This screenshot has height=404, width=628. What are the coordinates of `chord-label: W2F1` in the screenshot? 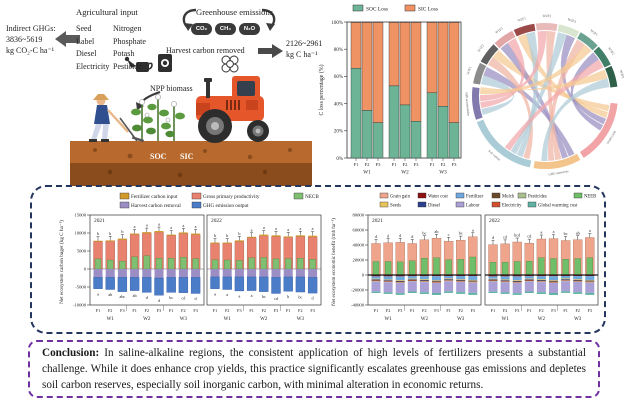 It's located at (522, 19).